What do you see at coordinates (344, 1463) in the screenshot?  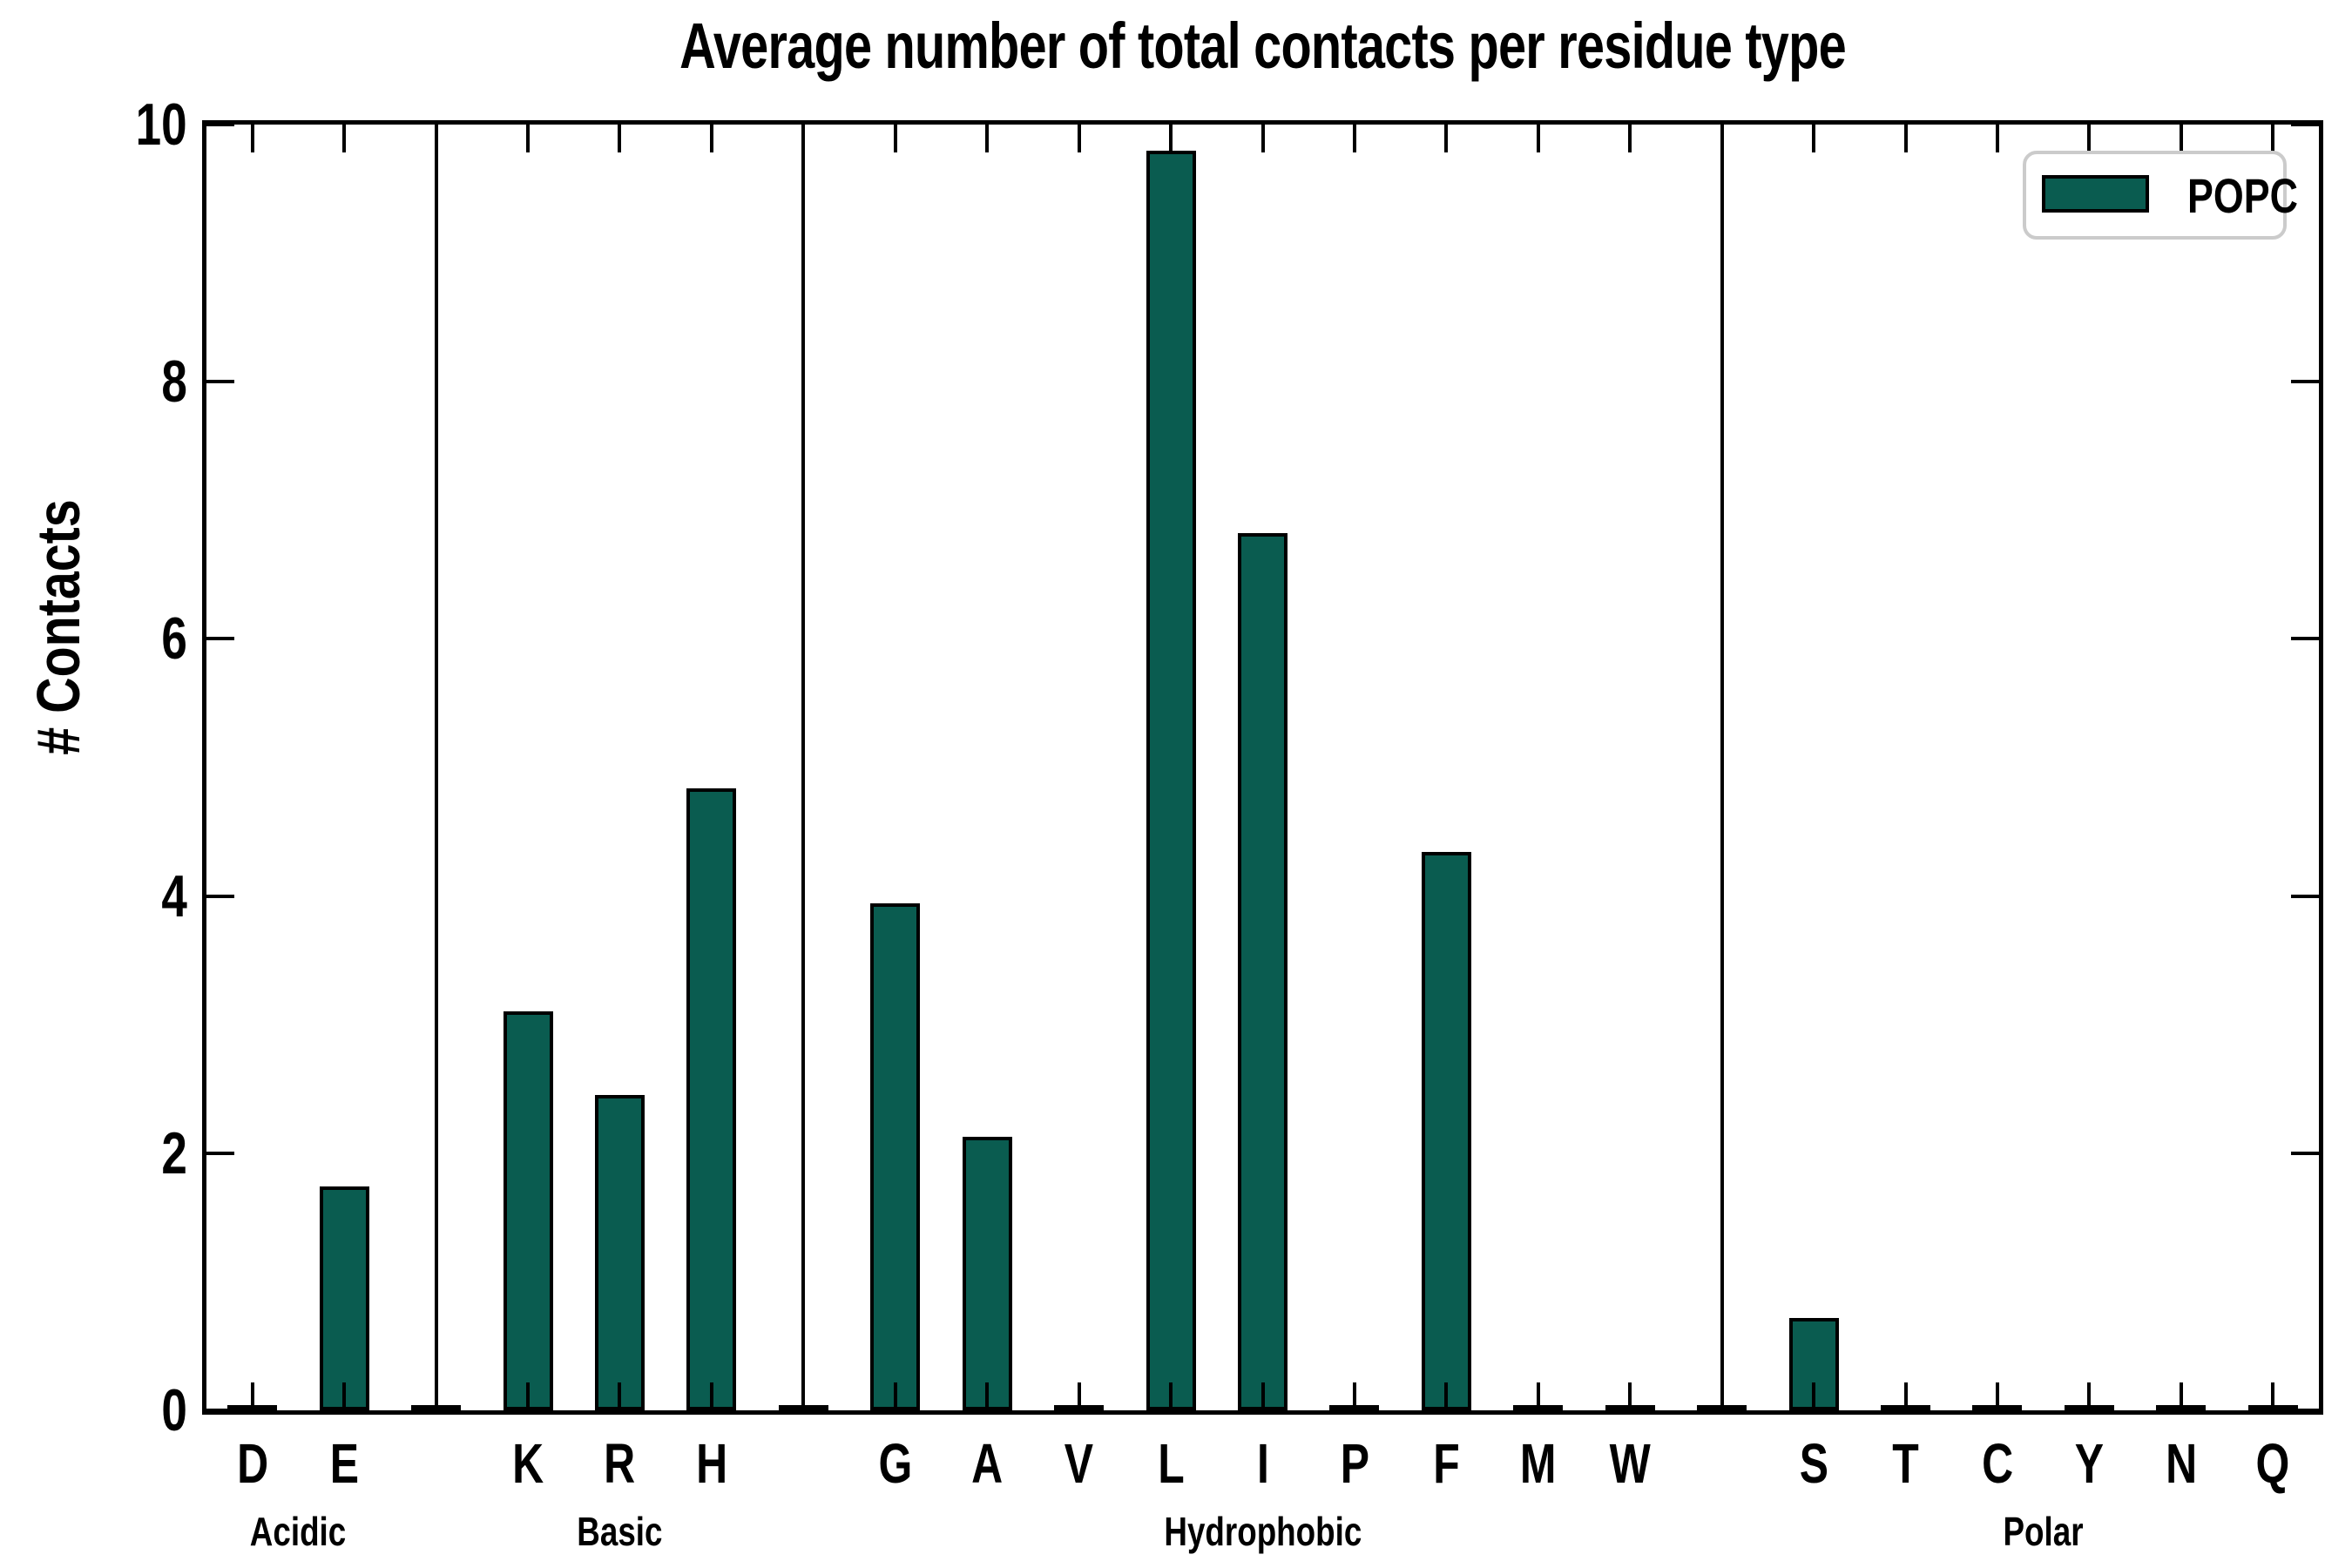 I see `x-category-label: E` at bounding box center [344, 1463].